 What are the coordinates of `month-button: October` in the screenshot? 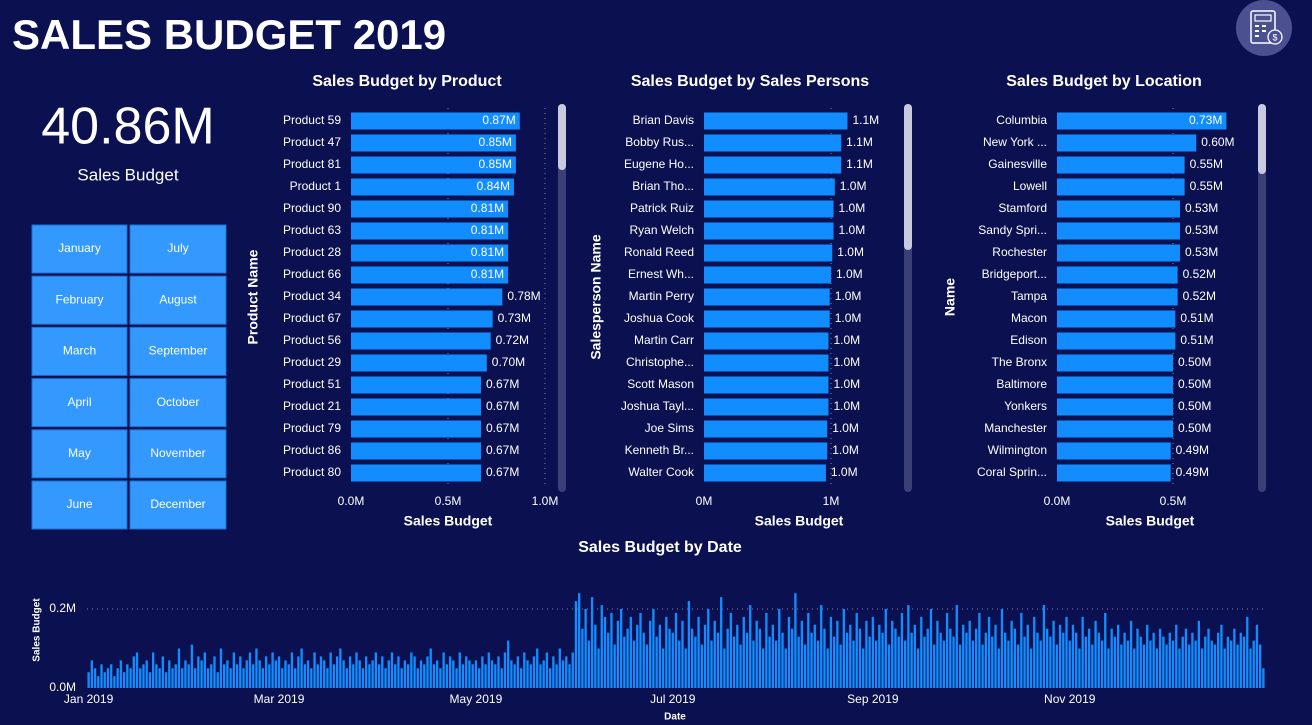 It's located at (178, 403).